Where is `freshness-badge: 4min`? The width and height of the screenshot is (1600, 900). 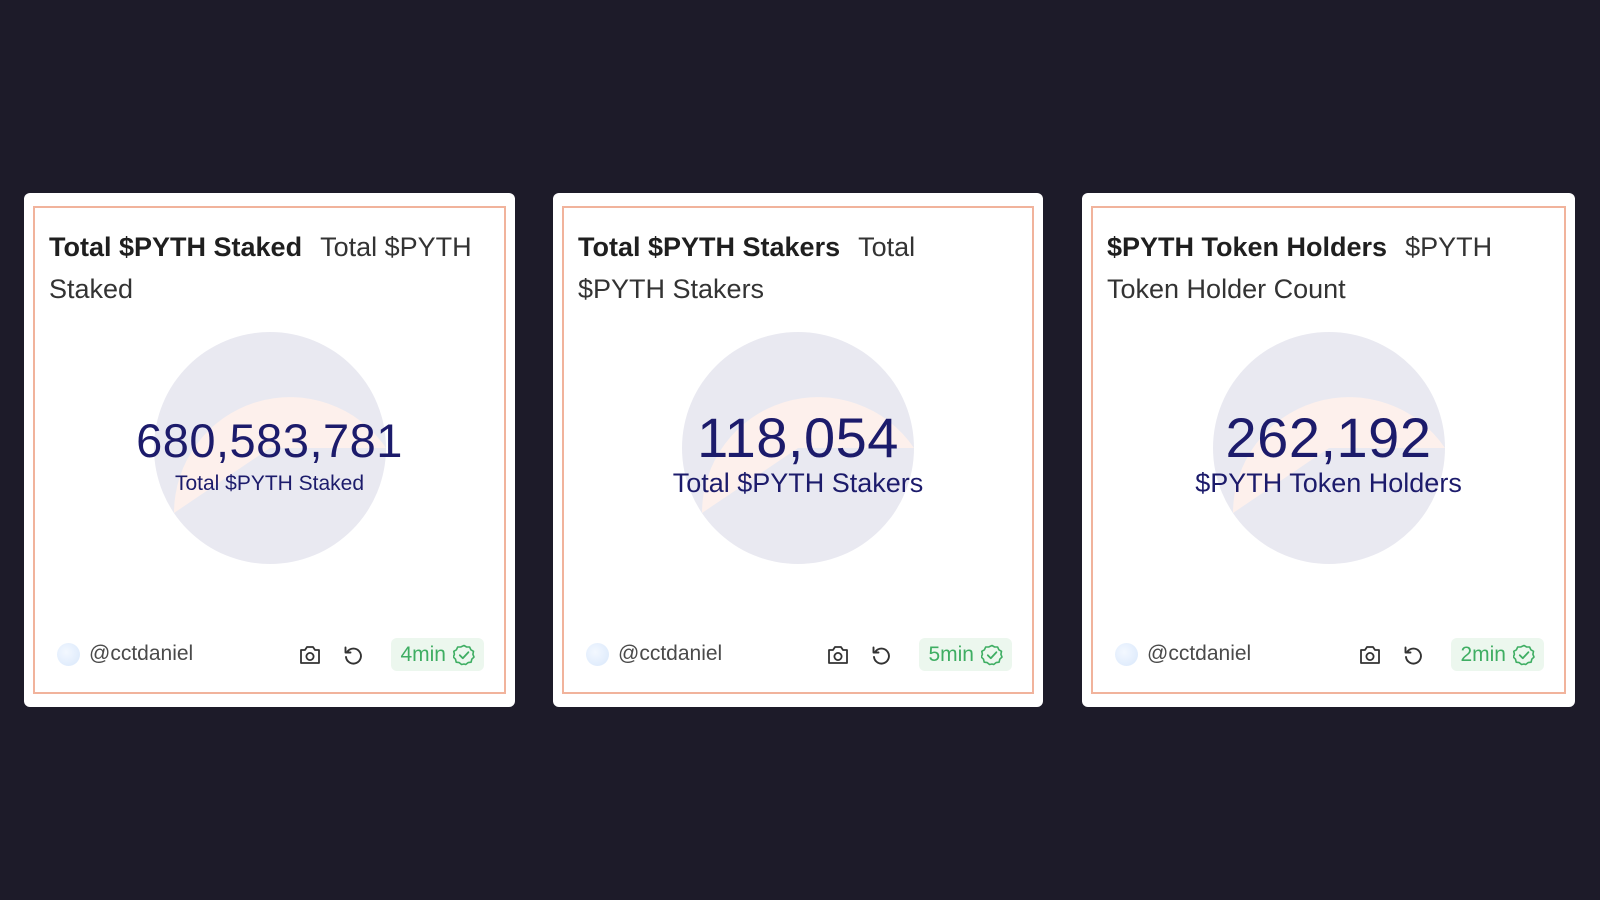 freshness-badge: 4min is located at coordinates (437, 654).